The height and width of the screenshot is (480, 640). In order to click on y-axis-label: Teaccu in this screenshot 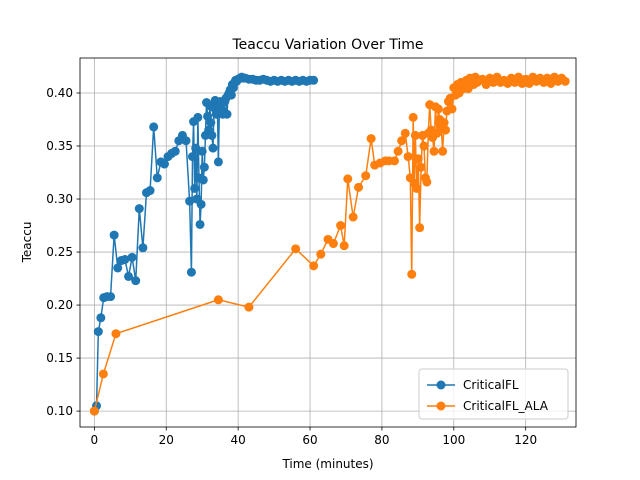, I will do `click(27, 243)`.